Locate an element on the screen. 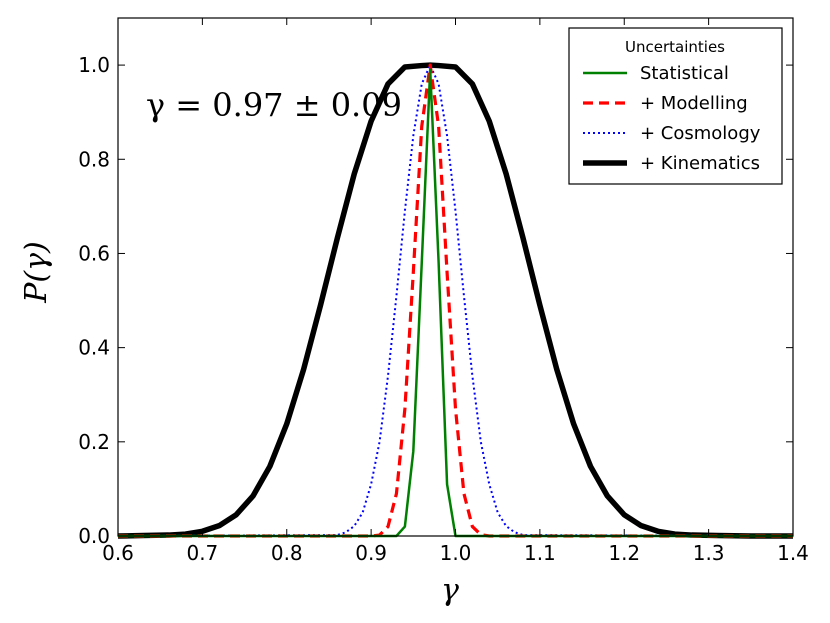 The image size is (830, 623). legend-label: + Kinematics is located at coordinates (700, 163).